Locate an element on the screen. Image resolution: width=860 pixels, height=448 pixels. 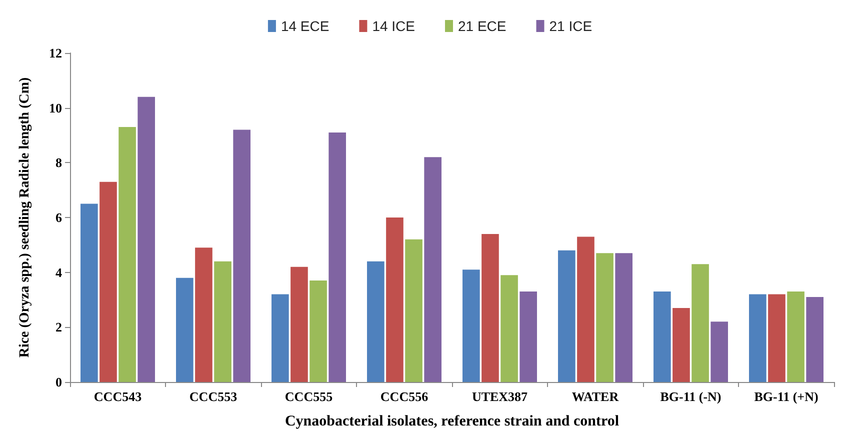
x-tick-label: UTEX387 is located at coordinates (500, 396).